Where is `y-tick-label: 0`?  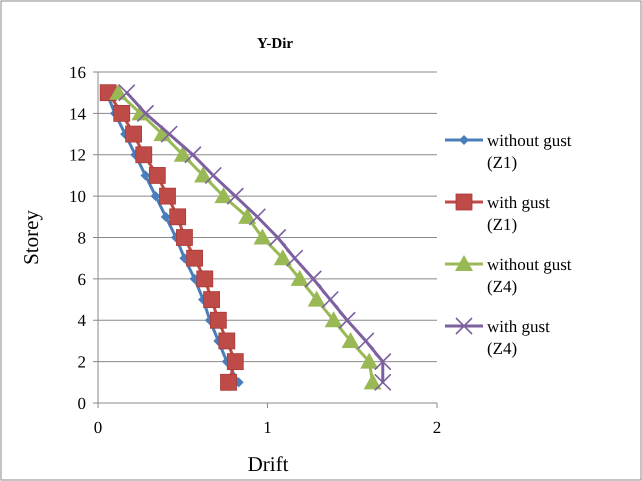 y-tick-label: 0 is located at coordinates (82, 403).